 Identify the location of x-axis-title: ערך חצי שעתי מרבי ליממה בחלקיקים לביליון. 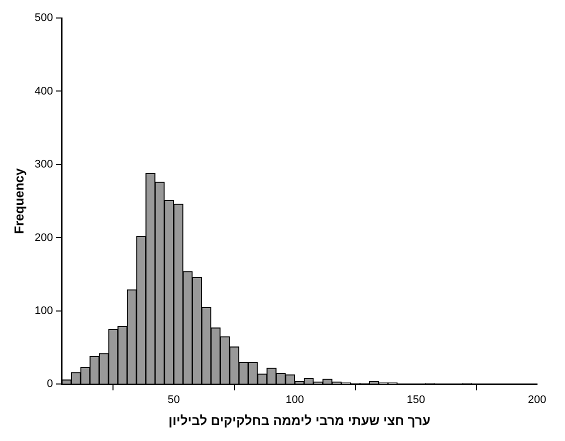
(299, 420).